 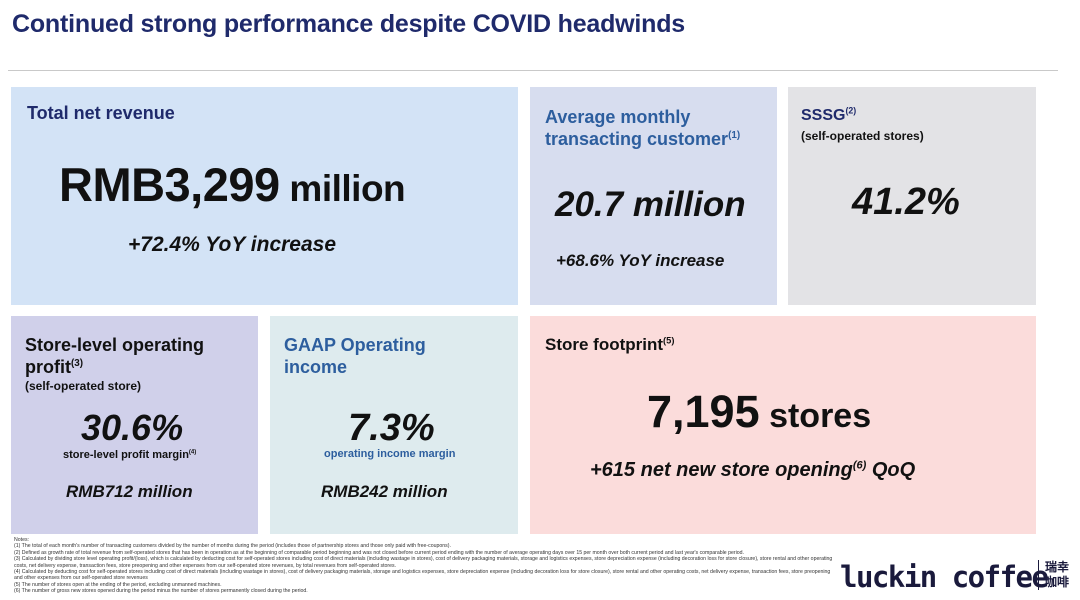 I want to click on customers-change: +68.6% YoY increase, so click(x=640, y=260).